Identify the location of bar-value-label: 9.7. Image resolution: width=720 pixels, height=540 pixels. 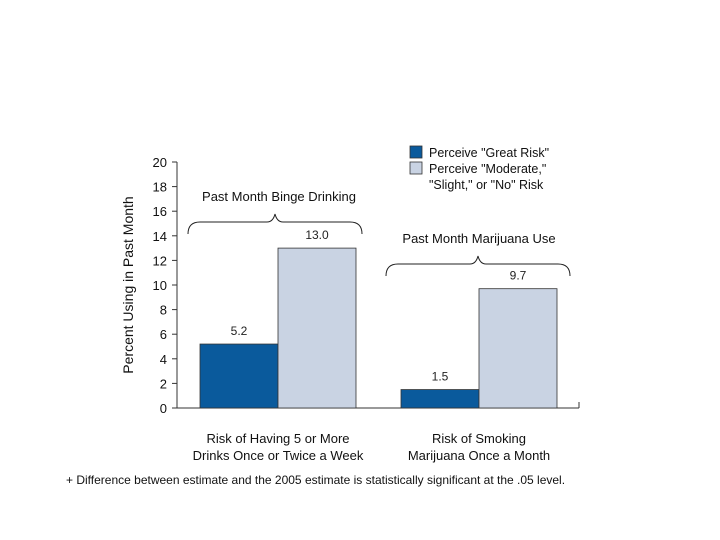
(518, 276).